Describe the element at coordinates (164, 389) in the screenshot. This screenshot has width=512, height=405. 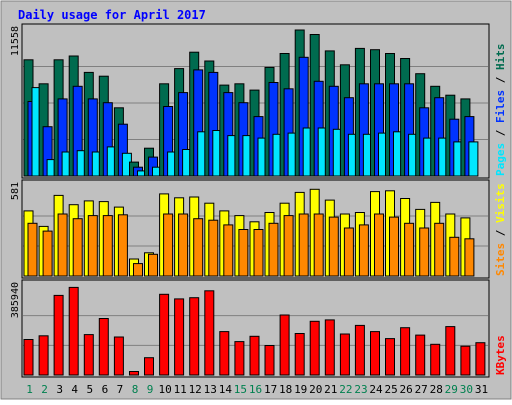
I see `x-tick-day-10: 10` at that location.